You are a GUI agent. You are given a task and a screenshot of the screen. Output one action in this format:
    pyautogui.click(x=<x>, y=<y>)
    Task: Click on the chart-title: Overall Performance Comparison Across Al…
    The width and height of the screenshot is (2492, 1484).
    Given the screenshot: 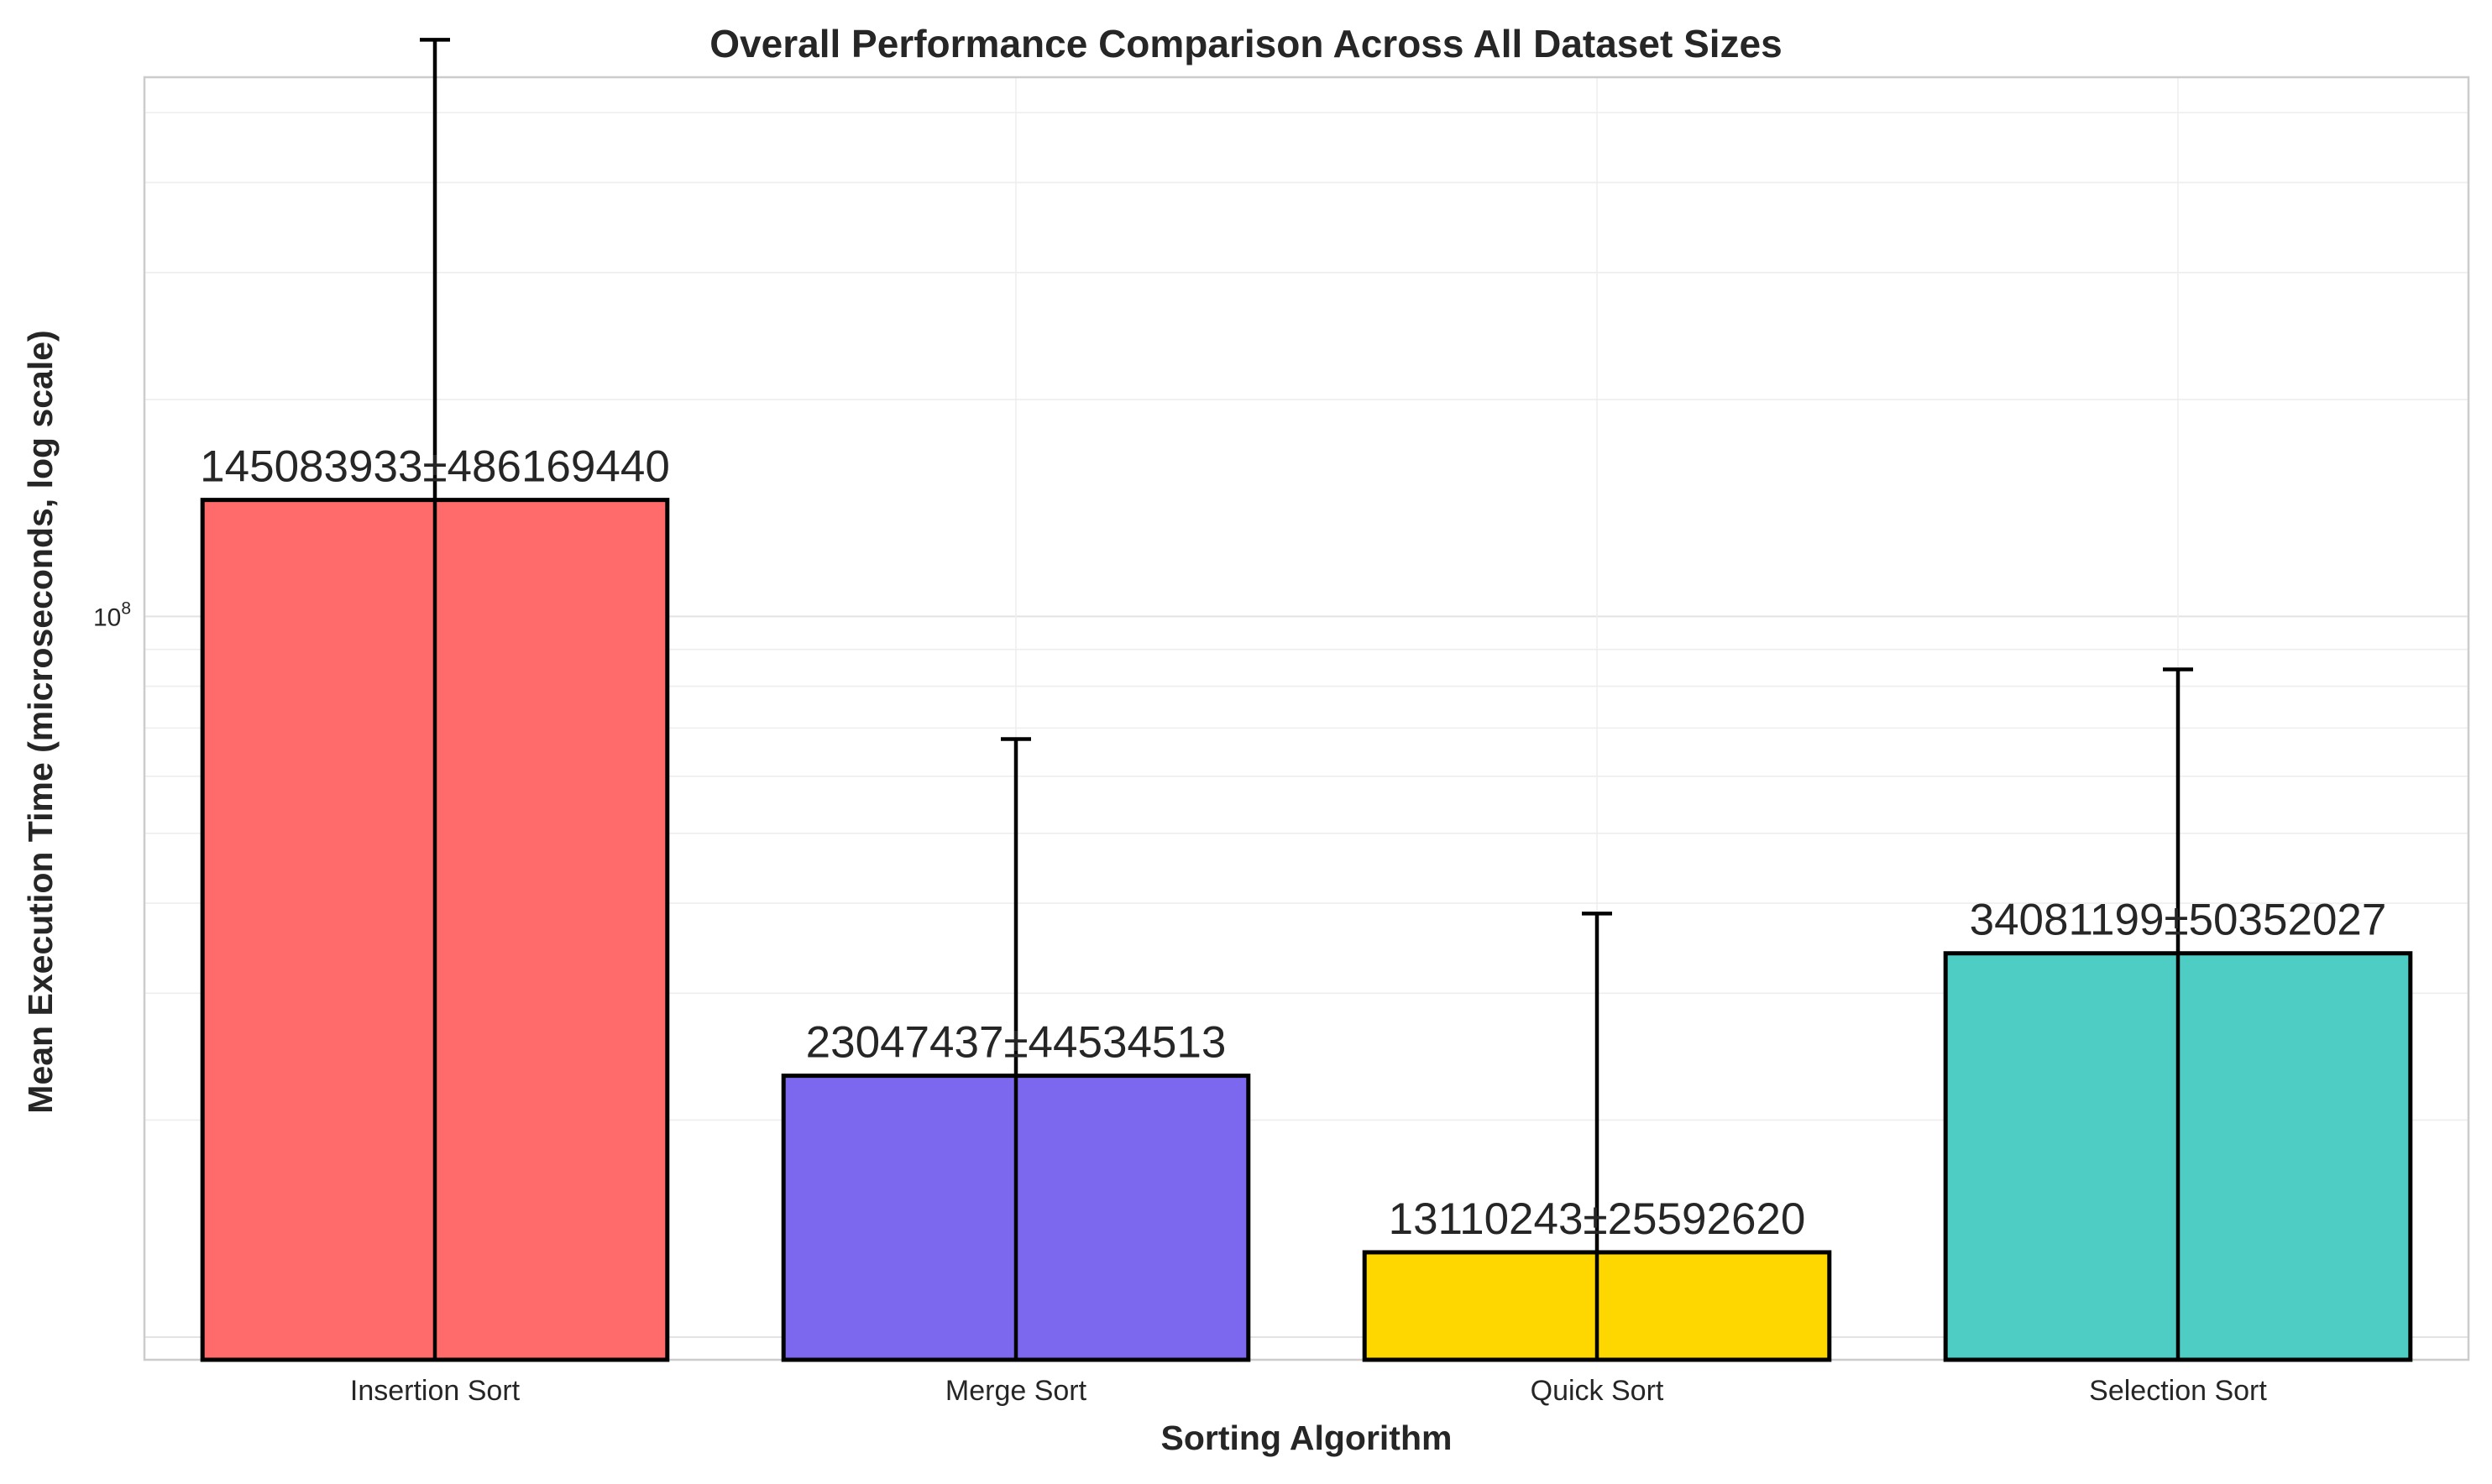 What is the action you would take?
    pyautogui.click(x=1245, y=43)
    